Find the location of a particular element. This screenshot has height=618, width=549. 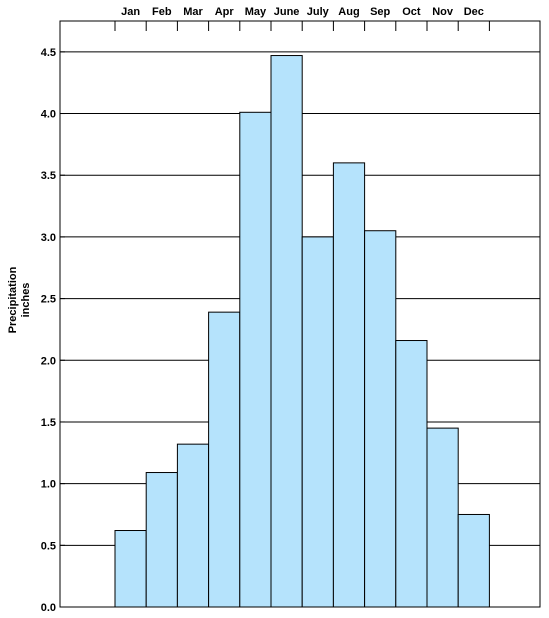

bar-mar is located at coordinates (193, 525).